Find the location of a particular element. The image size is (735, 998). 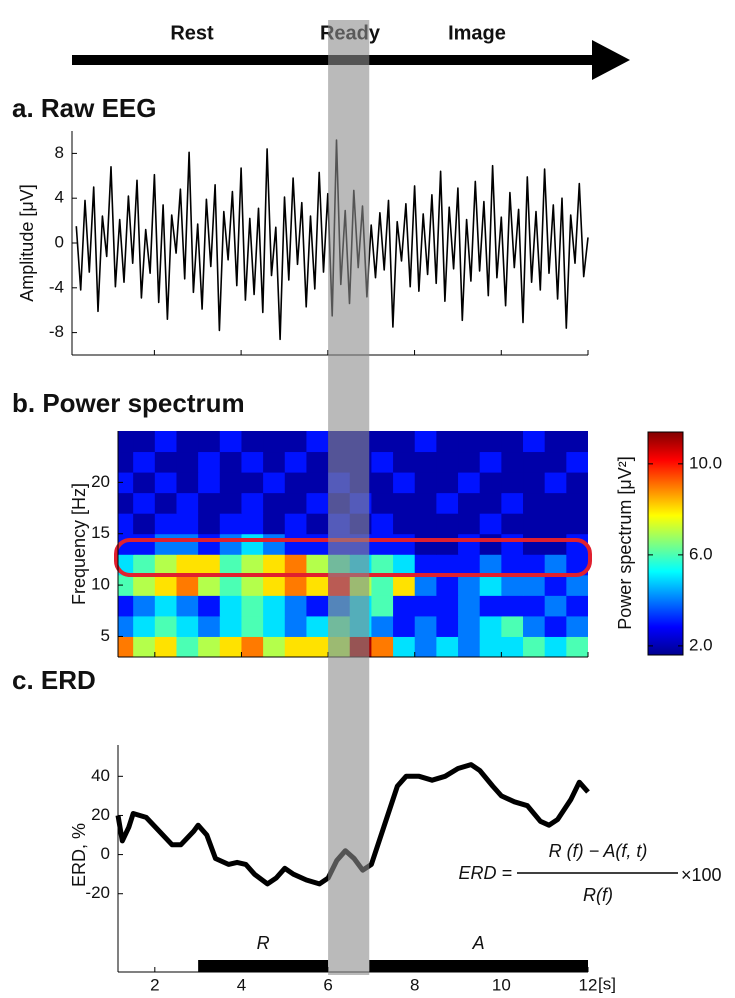

colorbar-tick-label: 10.0 is located at coordinates (705, 462).